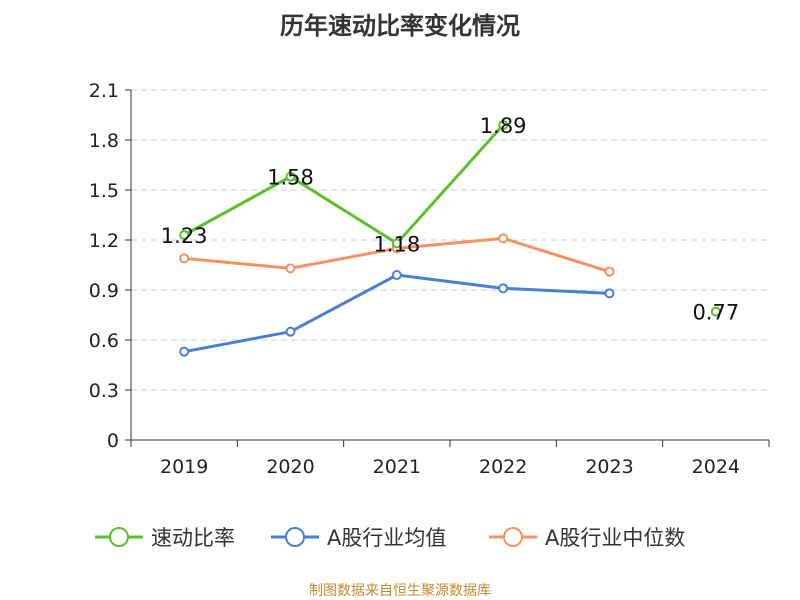 The image size is (800, 600). I want to click on source-note: 制图数据来自恒生聚源数据库, so click(400, 591).